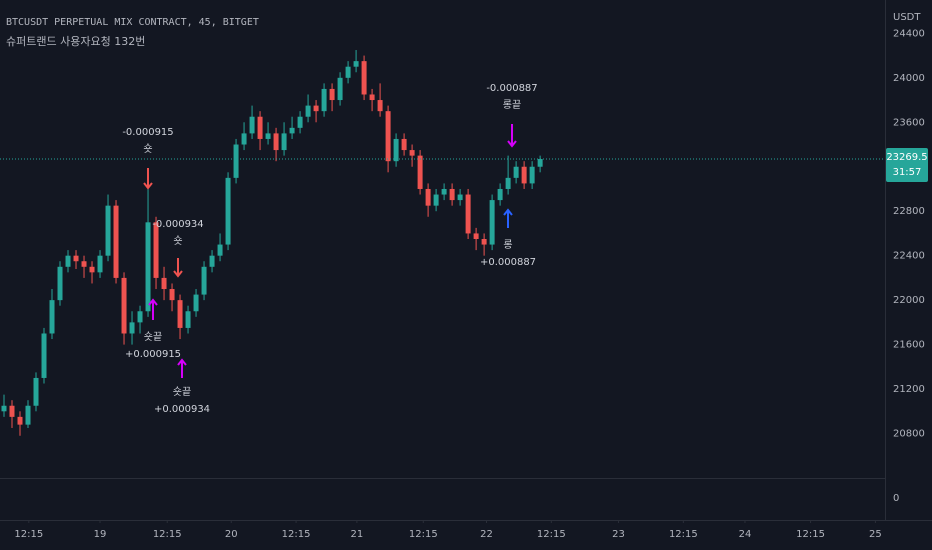  What do you see at coordinates (909, 78) in the screenshot?
I see `y-tick-label: 24000` at bounding box center [909, 78].